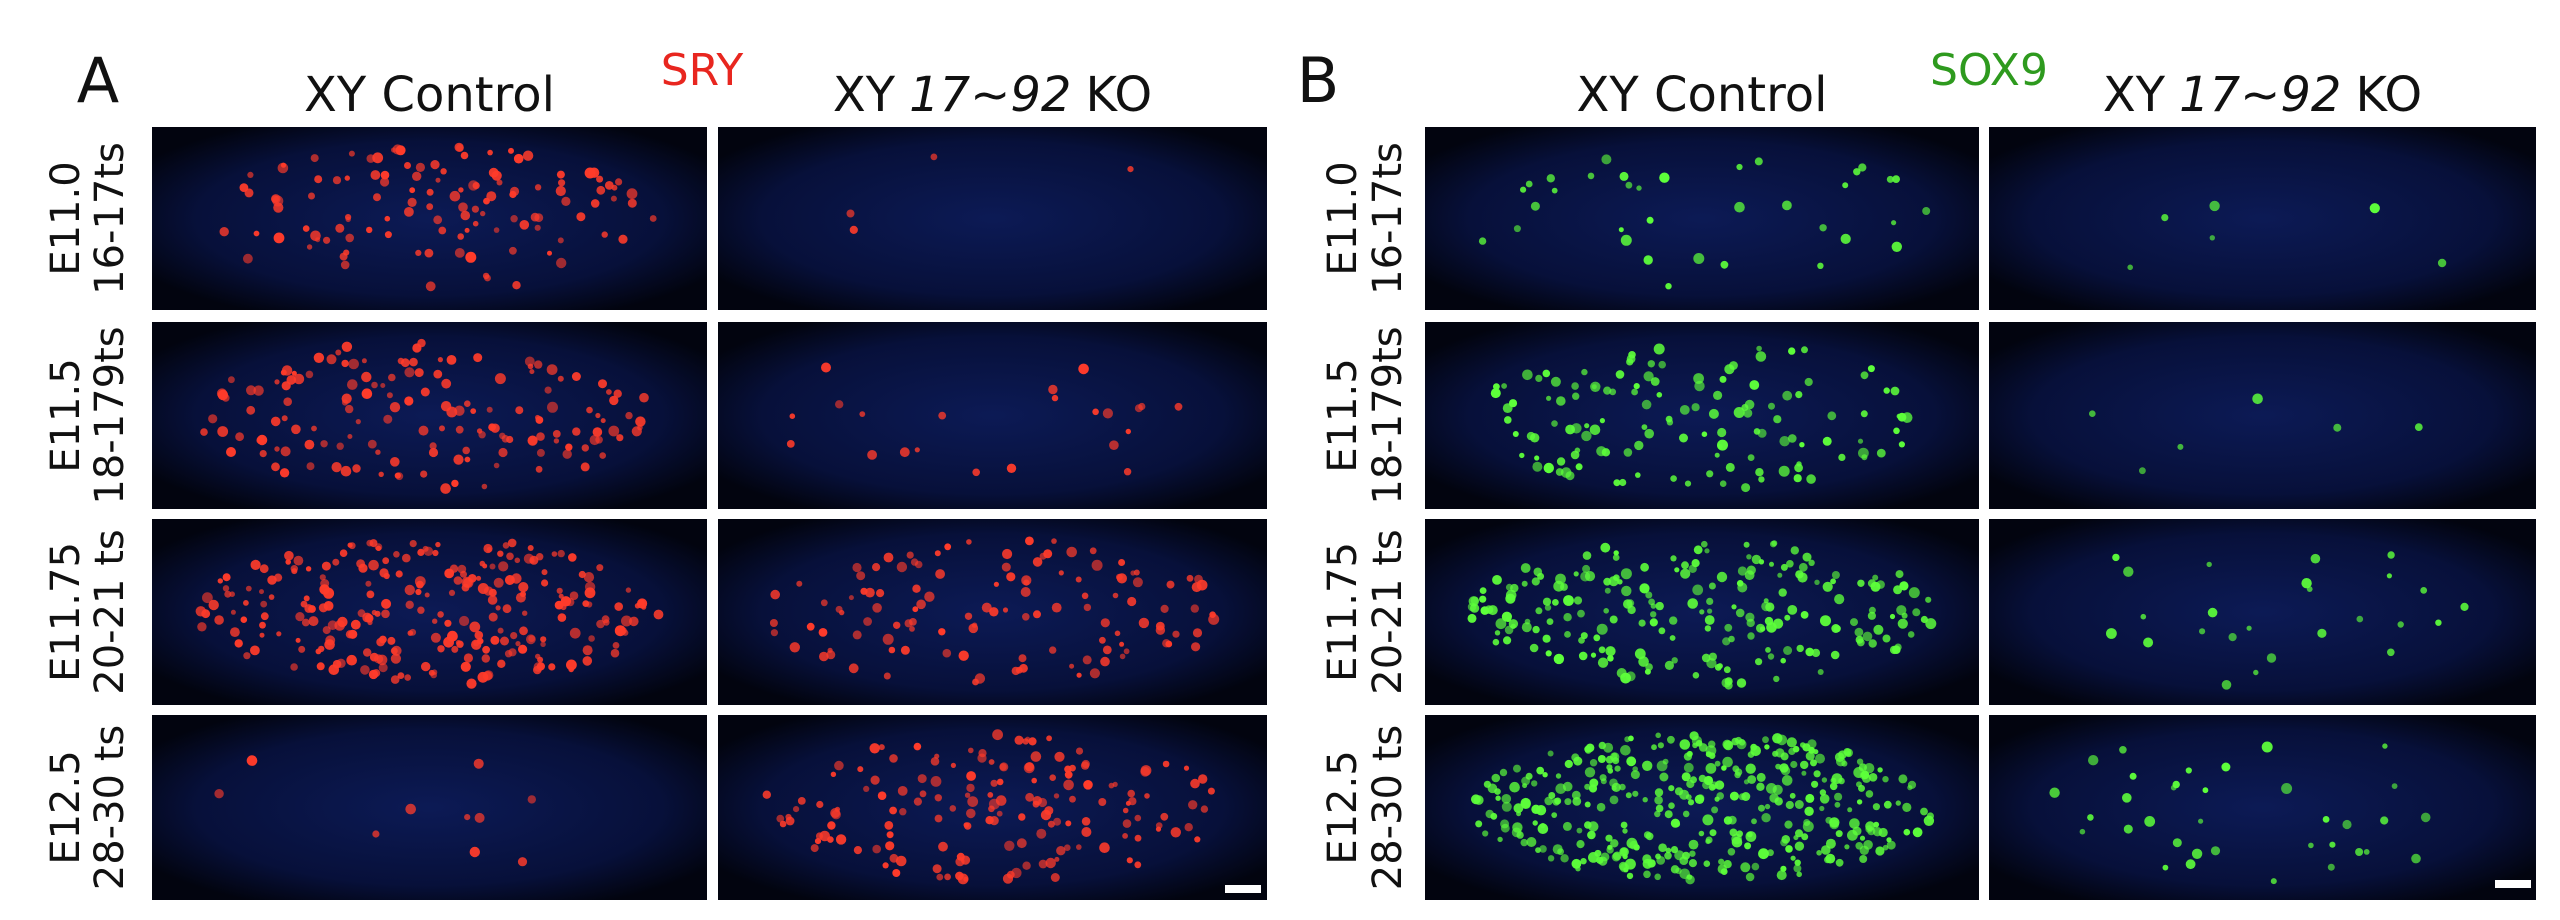 This screenshot has height=920, width=2560. I want to click on row-somites: 28-30 ts, so click(1388, 807).